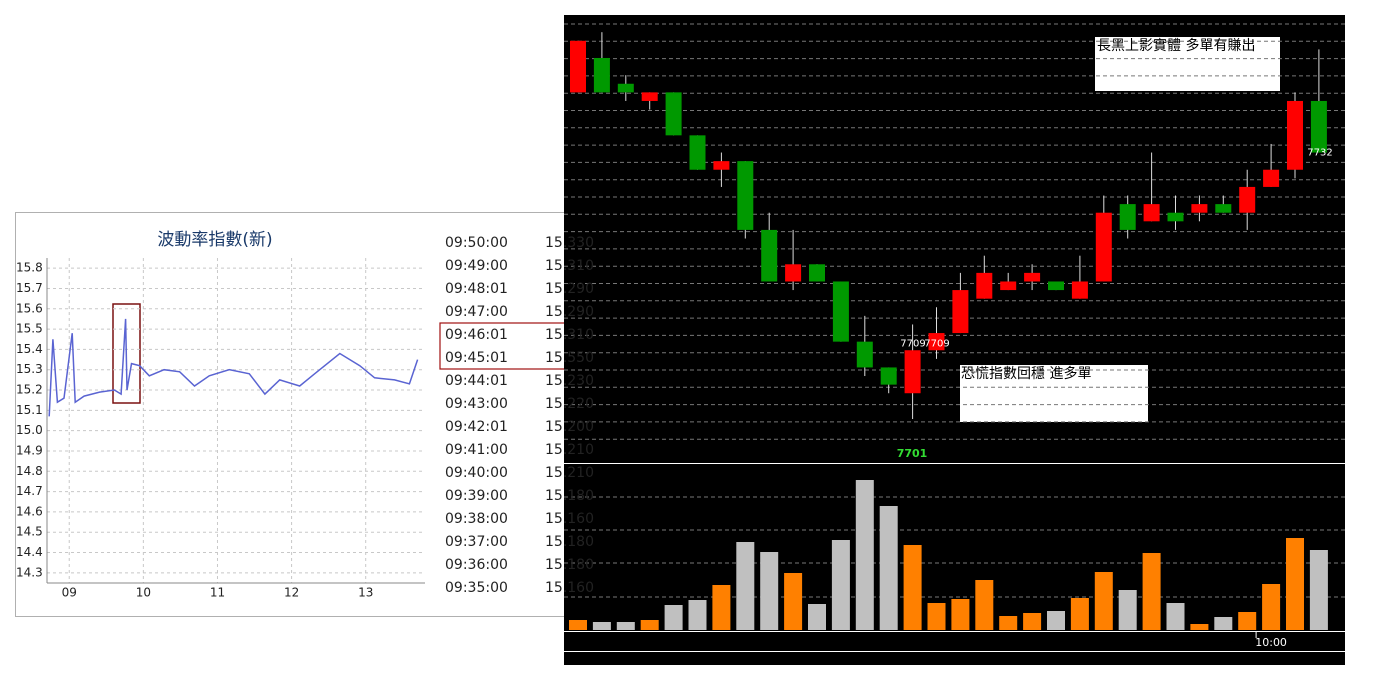 This screenshot has height=680, width=1386. What do you see at coordinates (29, 308) in the screenshot?
I see `y-tick-label: 15.6` at bounding box center [29, 308].